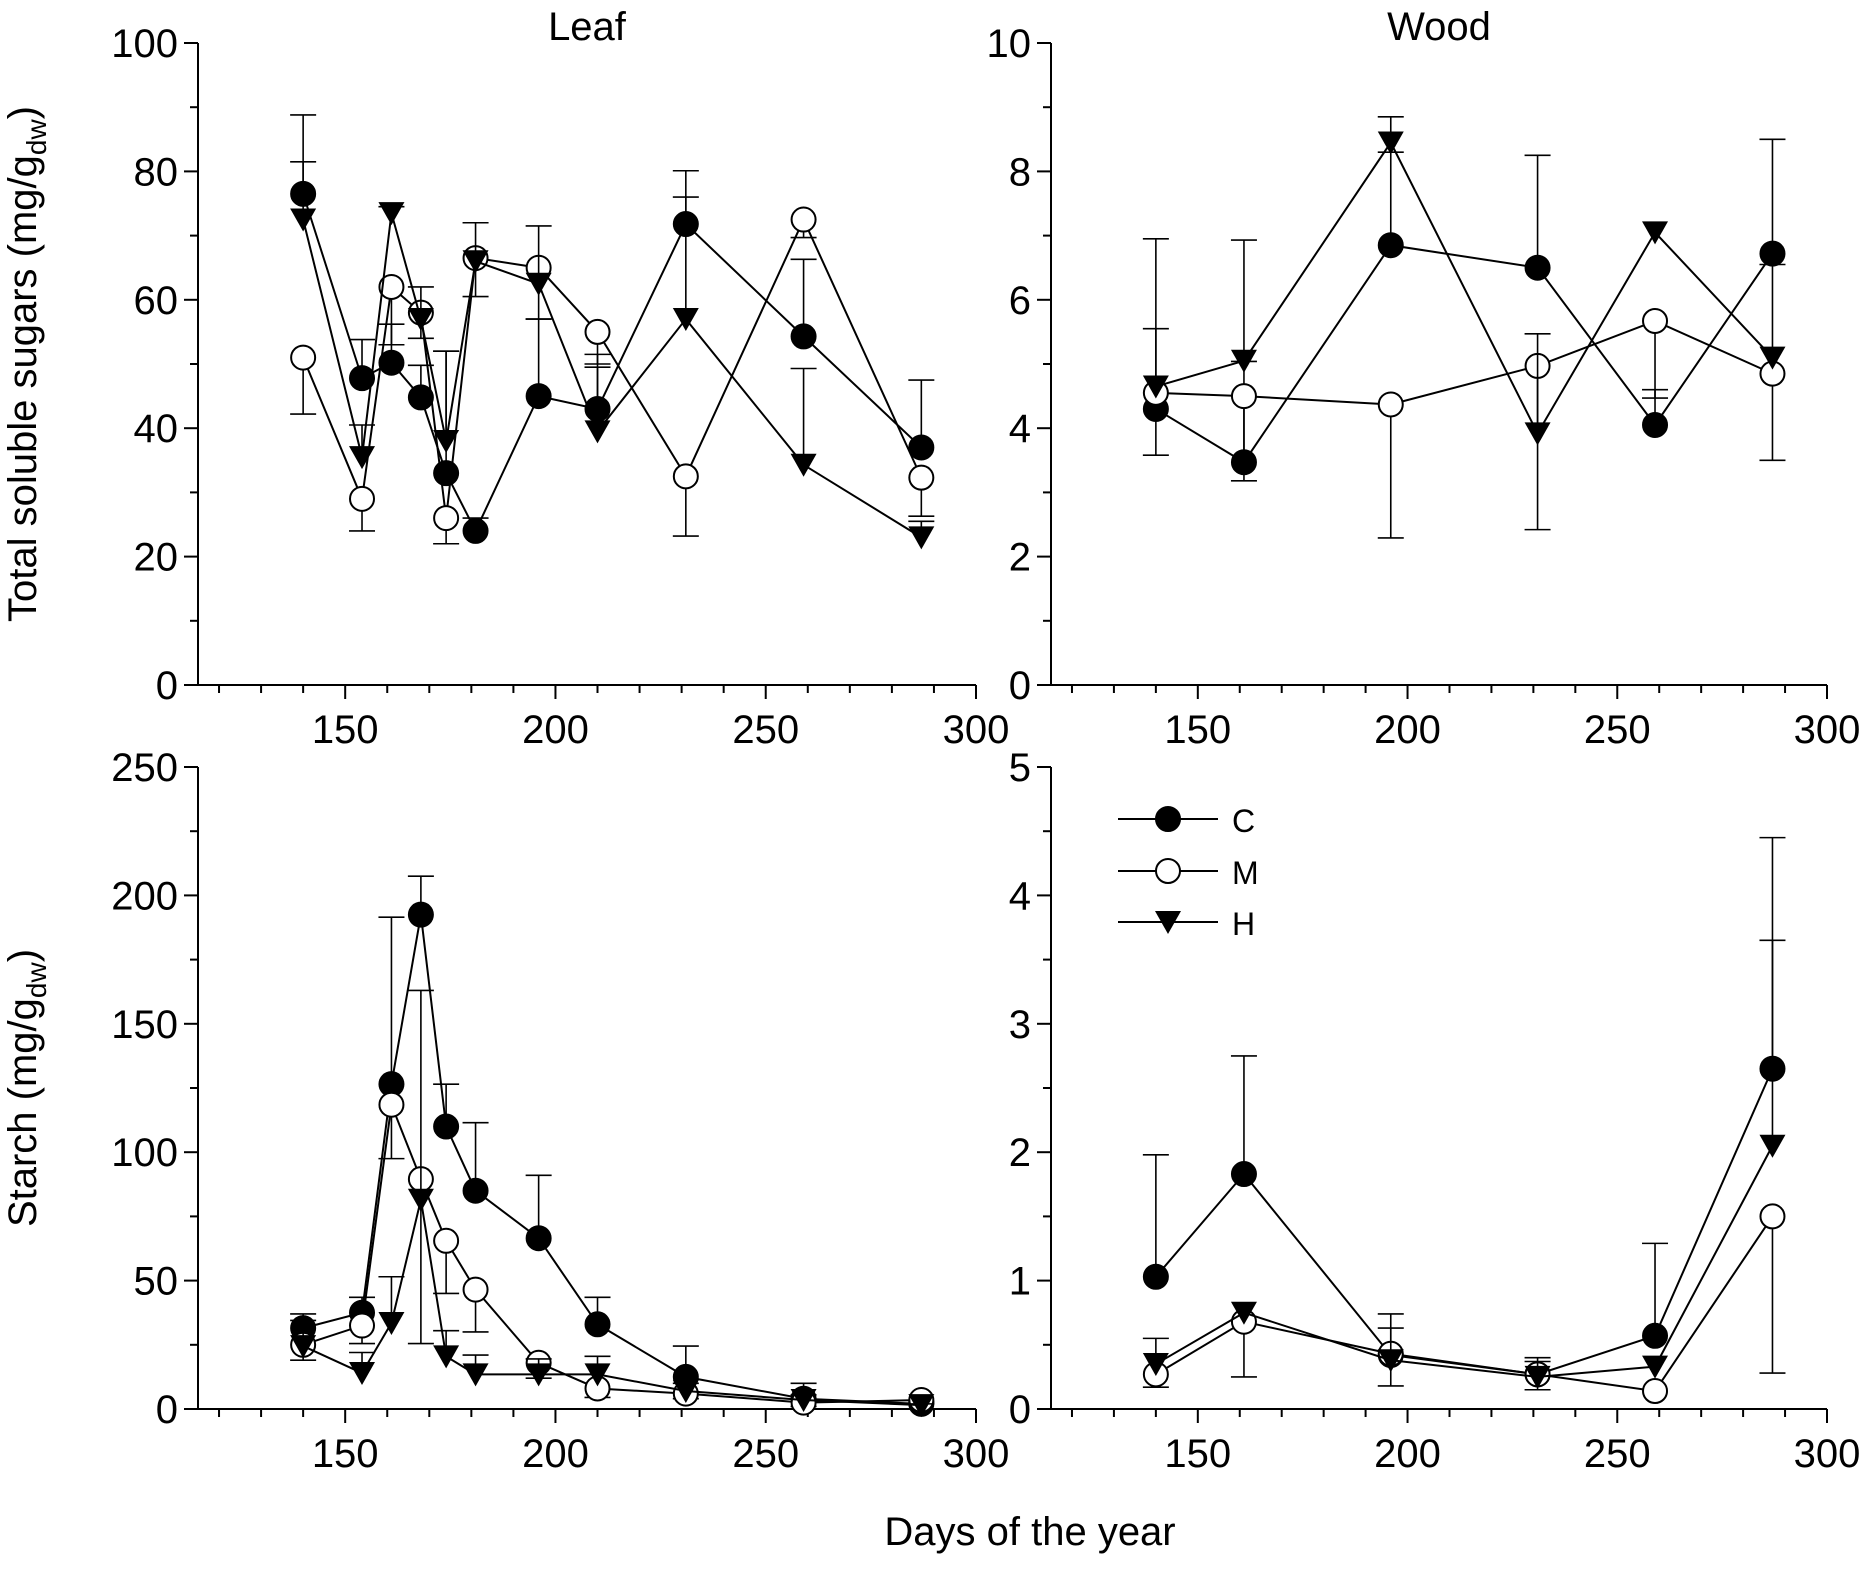  What do you see at coordinates (156, 558) in the screenshot?
I see `y-tick-label: 20` at bounding box center [156, 558].